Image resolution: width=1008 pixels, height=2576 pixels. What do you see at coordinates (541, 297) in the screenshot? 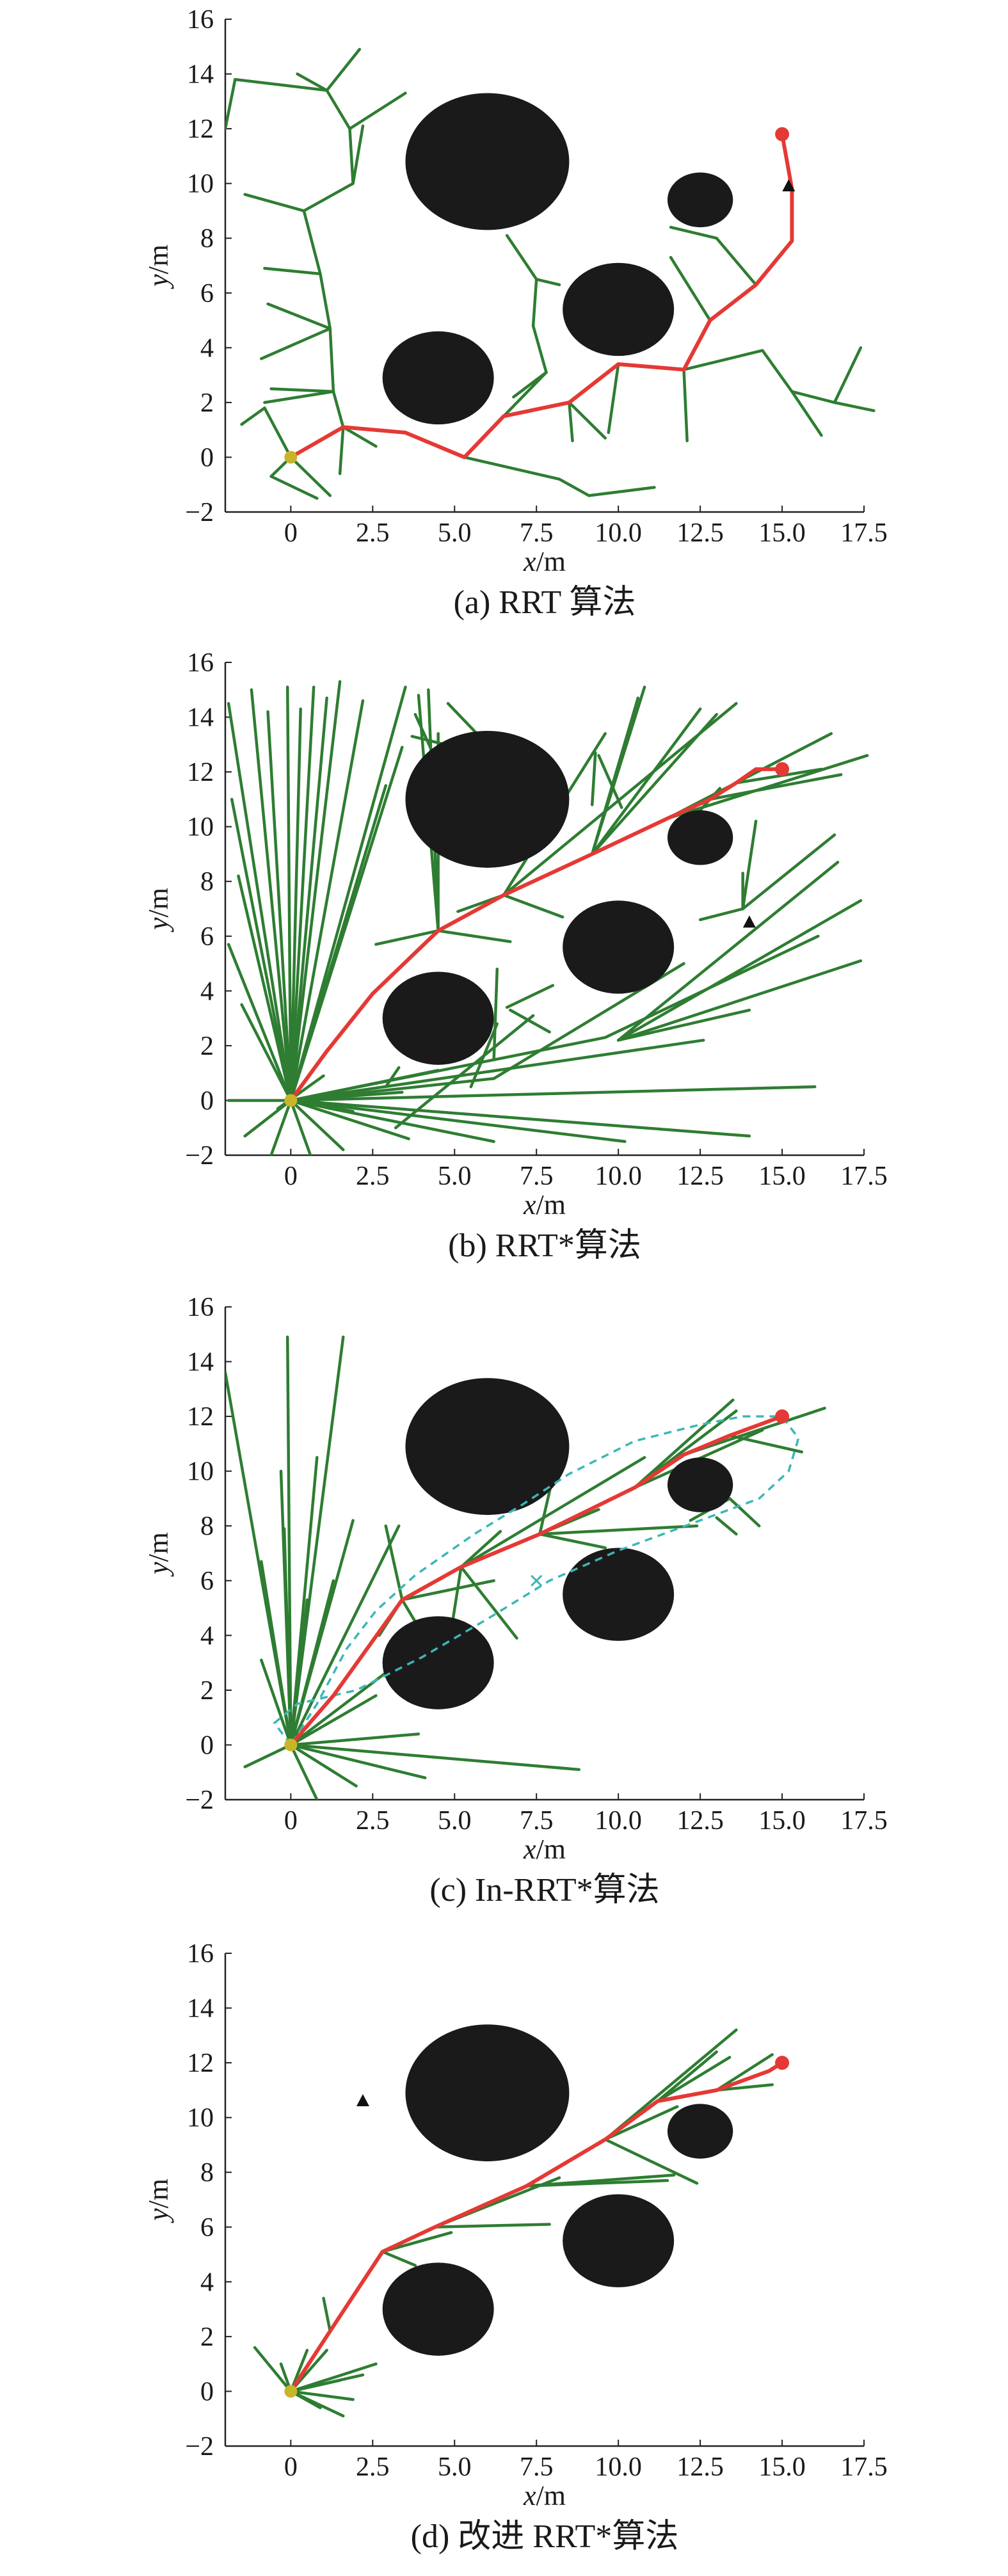
I see `planned-path` at bounding box center [541, 297].